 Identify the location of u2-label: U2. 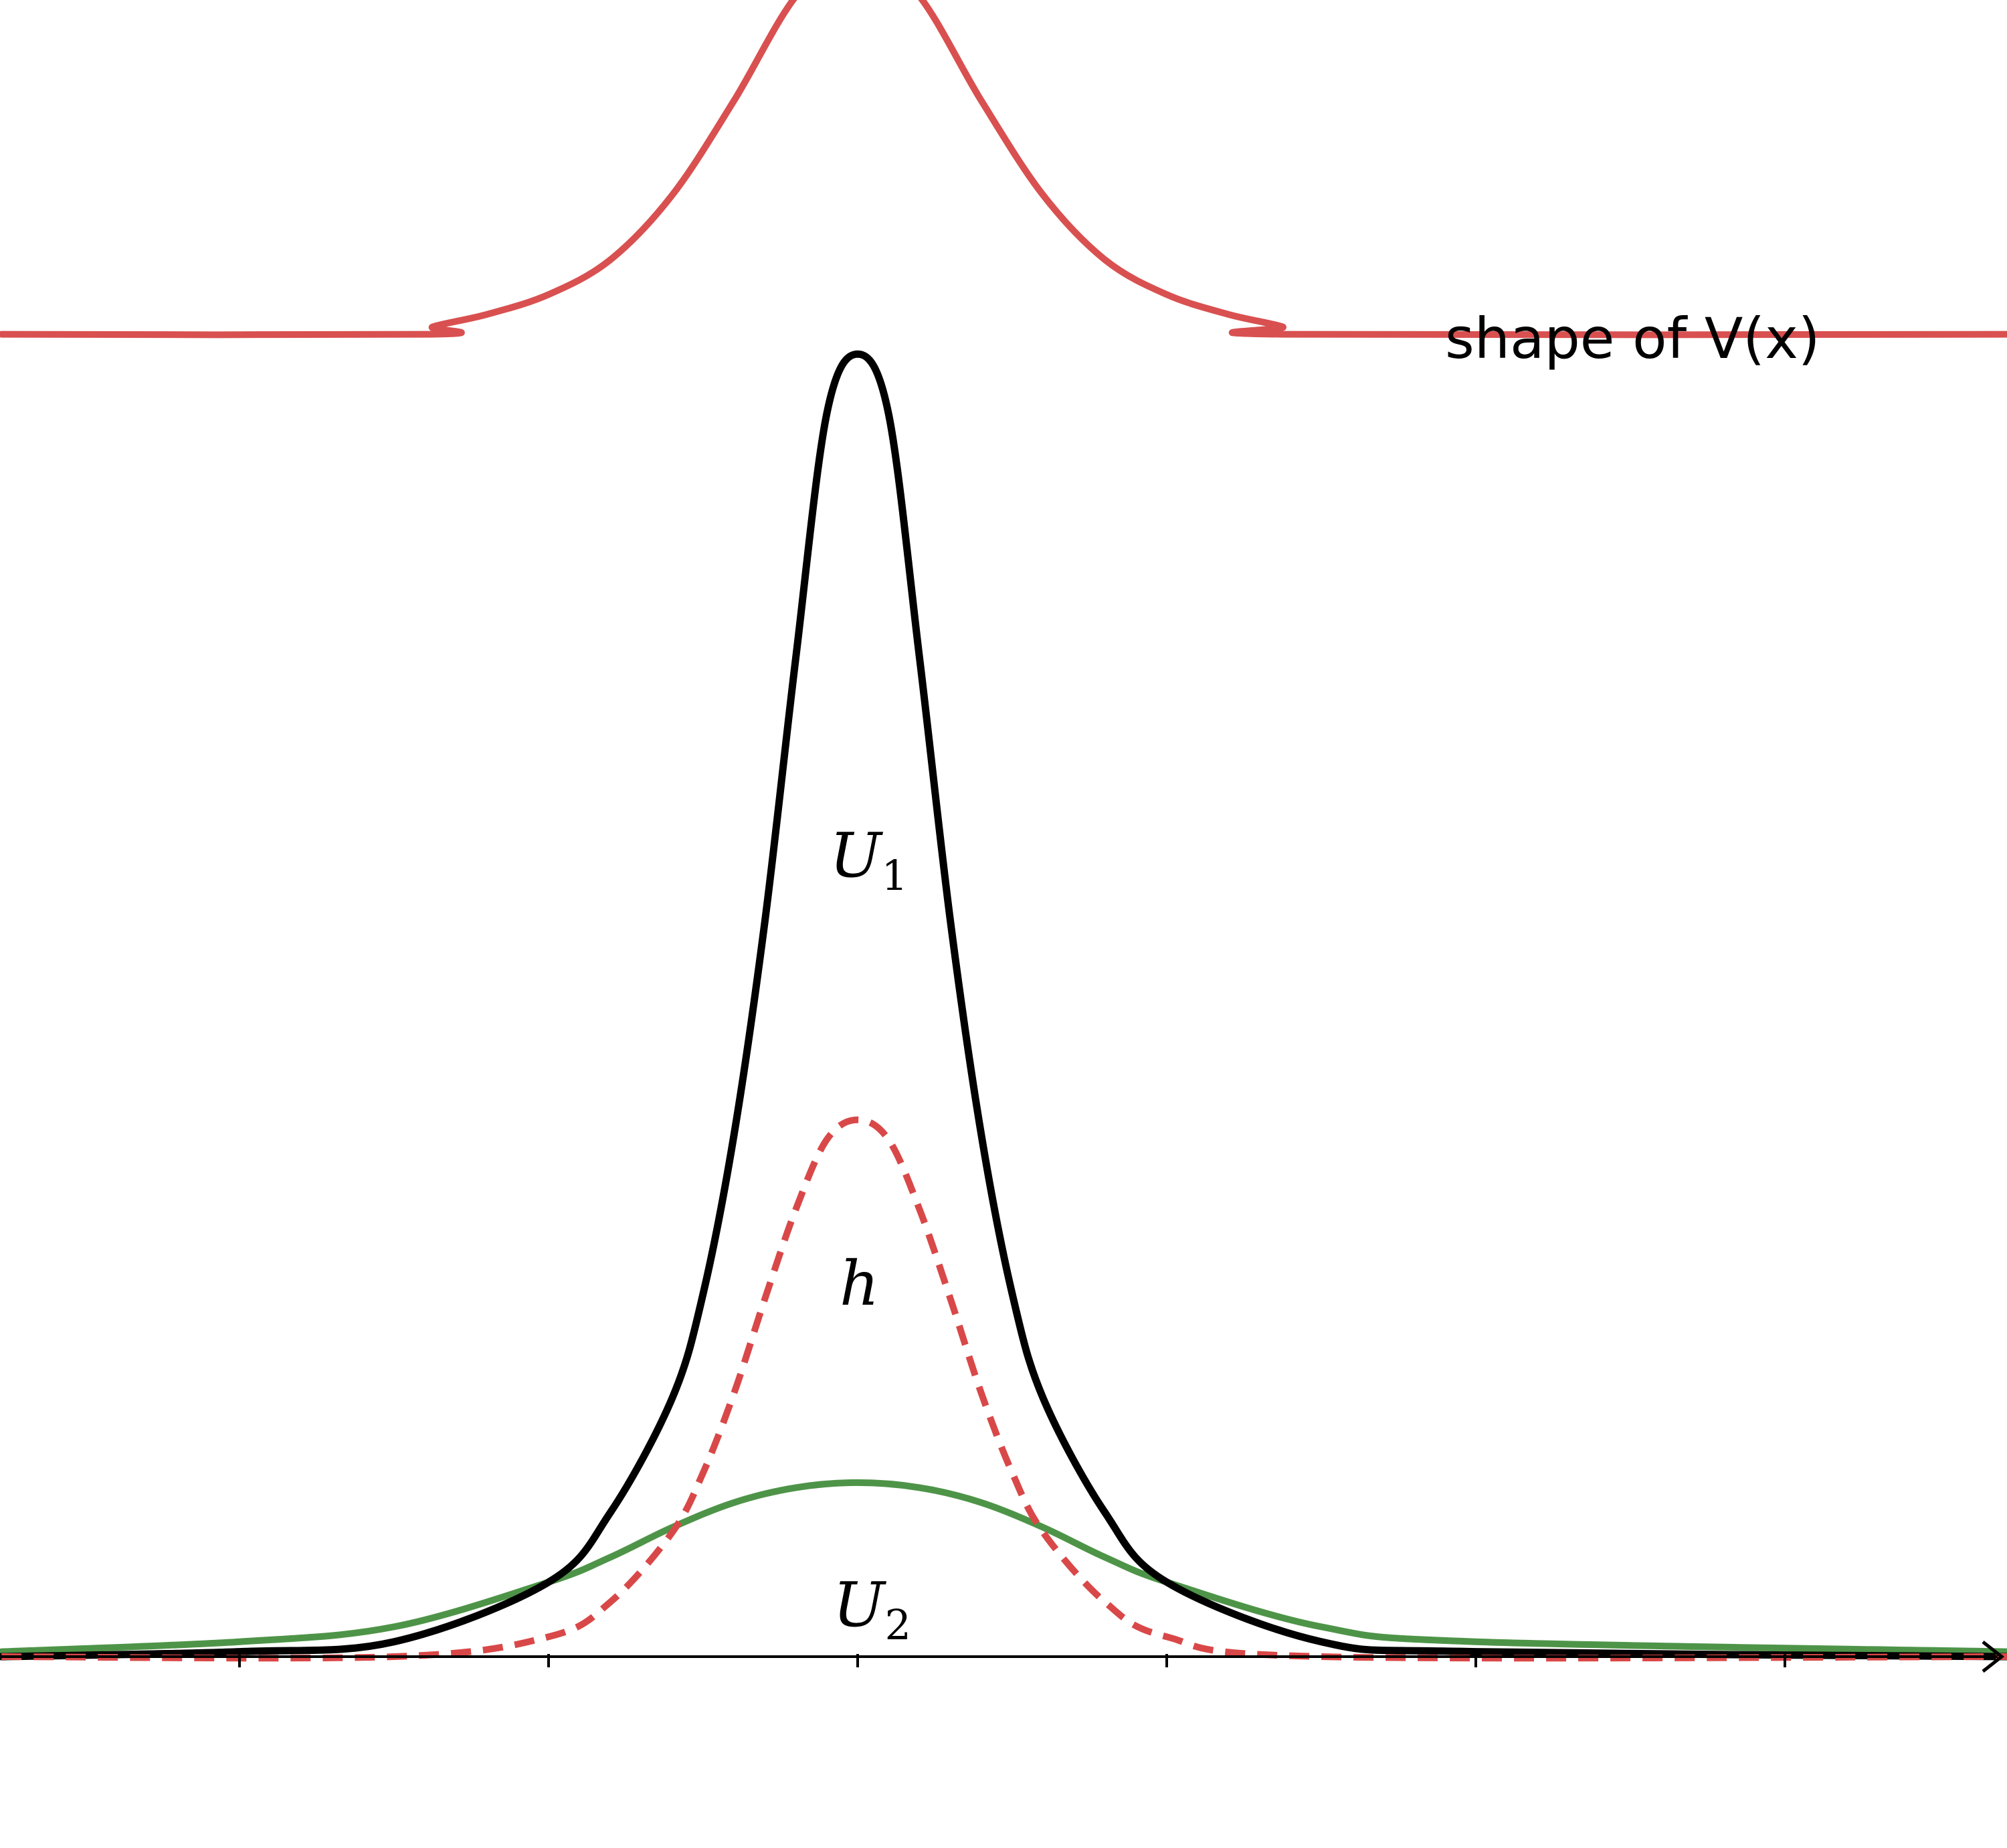
(872, 1609).